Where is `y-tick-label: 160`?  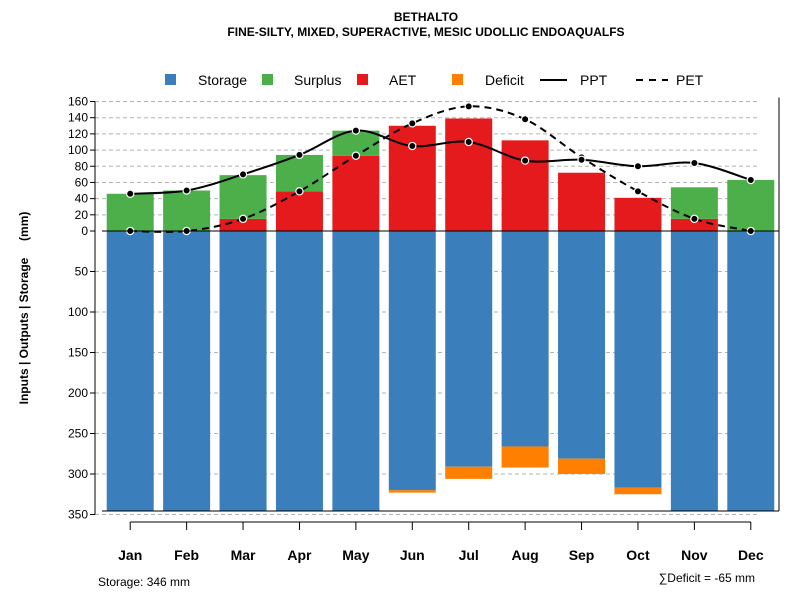
y-tick-label: 160 is located at coordinates (78, 102).